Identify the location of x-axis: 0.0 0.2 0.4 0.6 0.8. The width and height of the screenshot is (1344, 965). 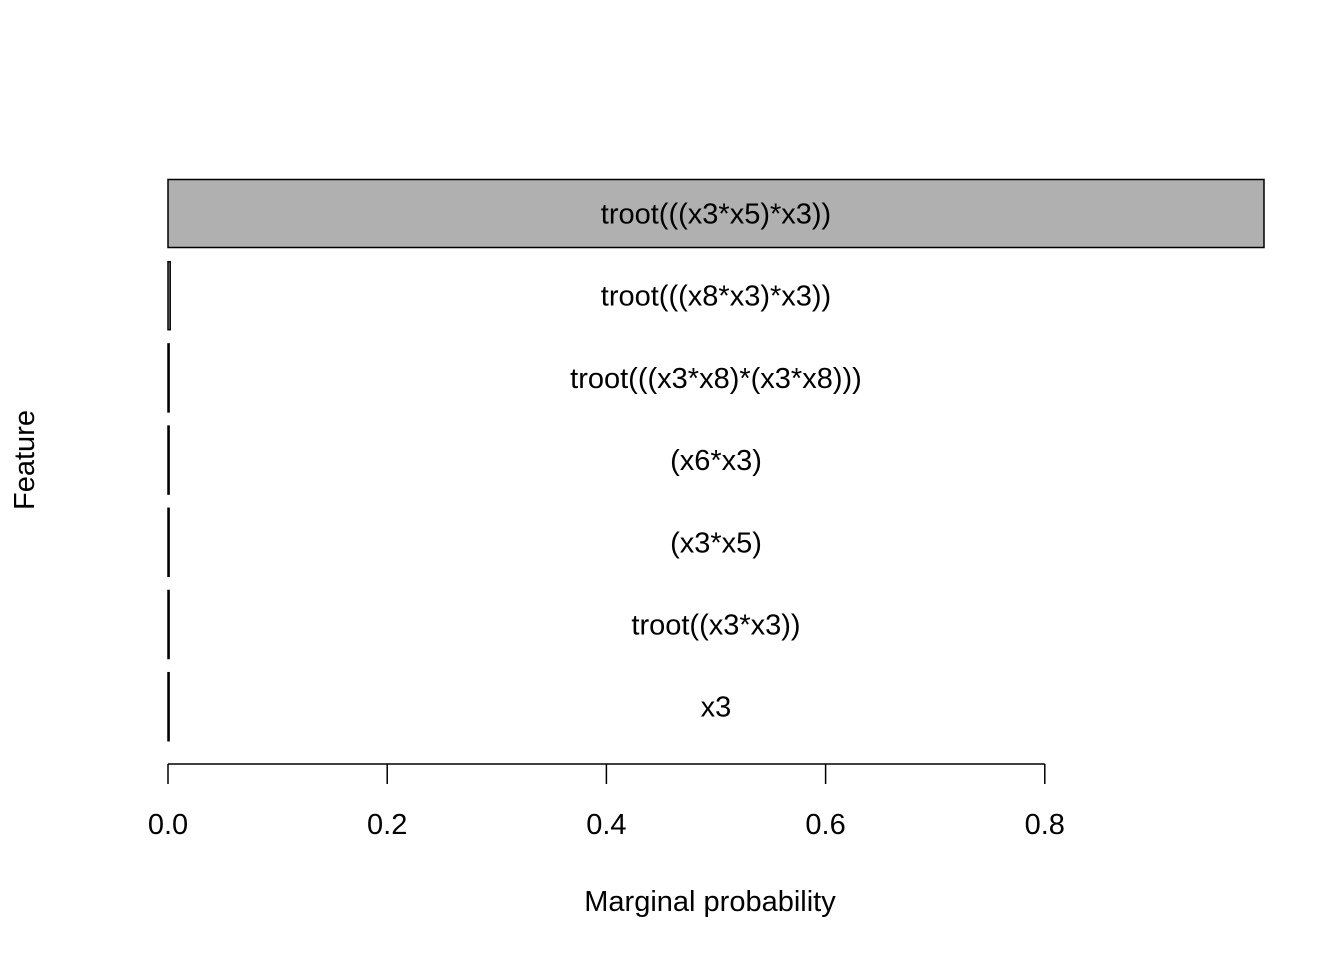
(606, 802).